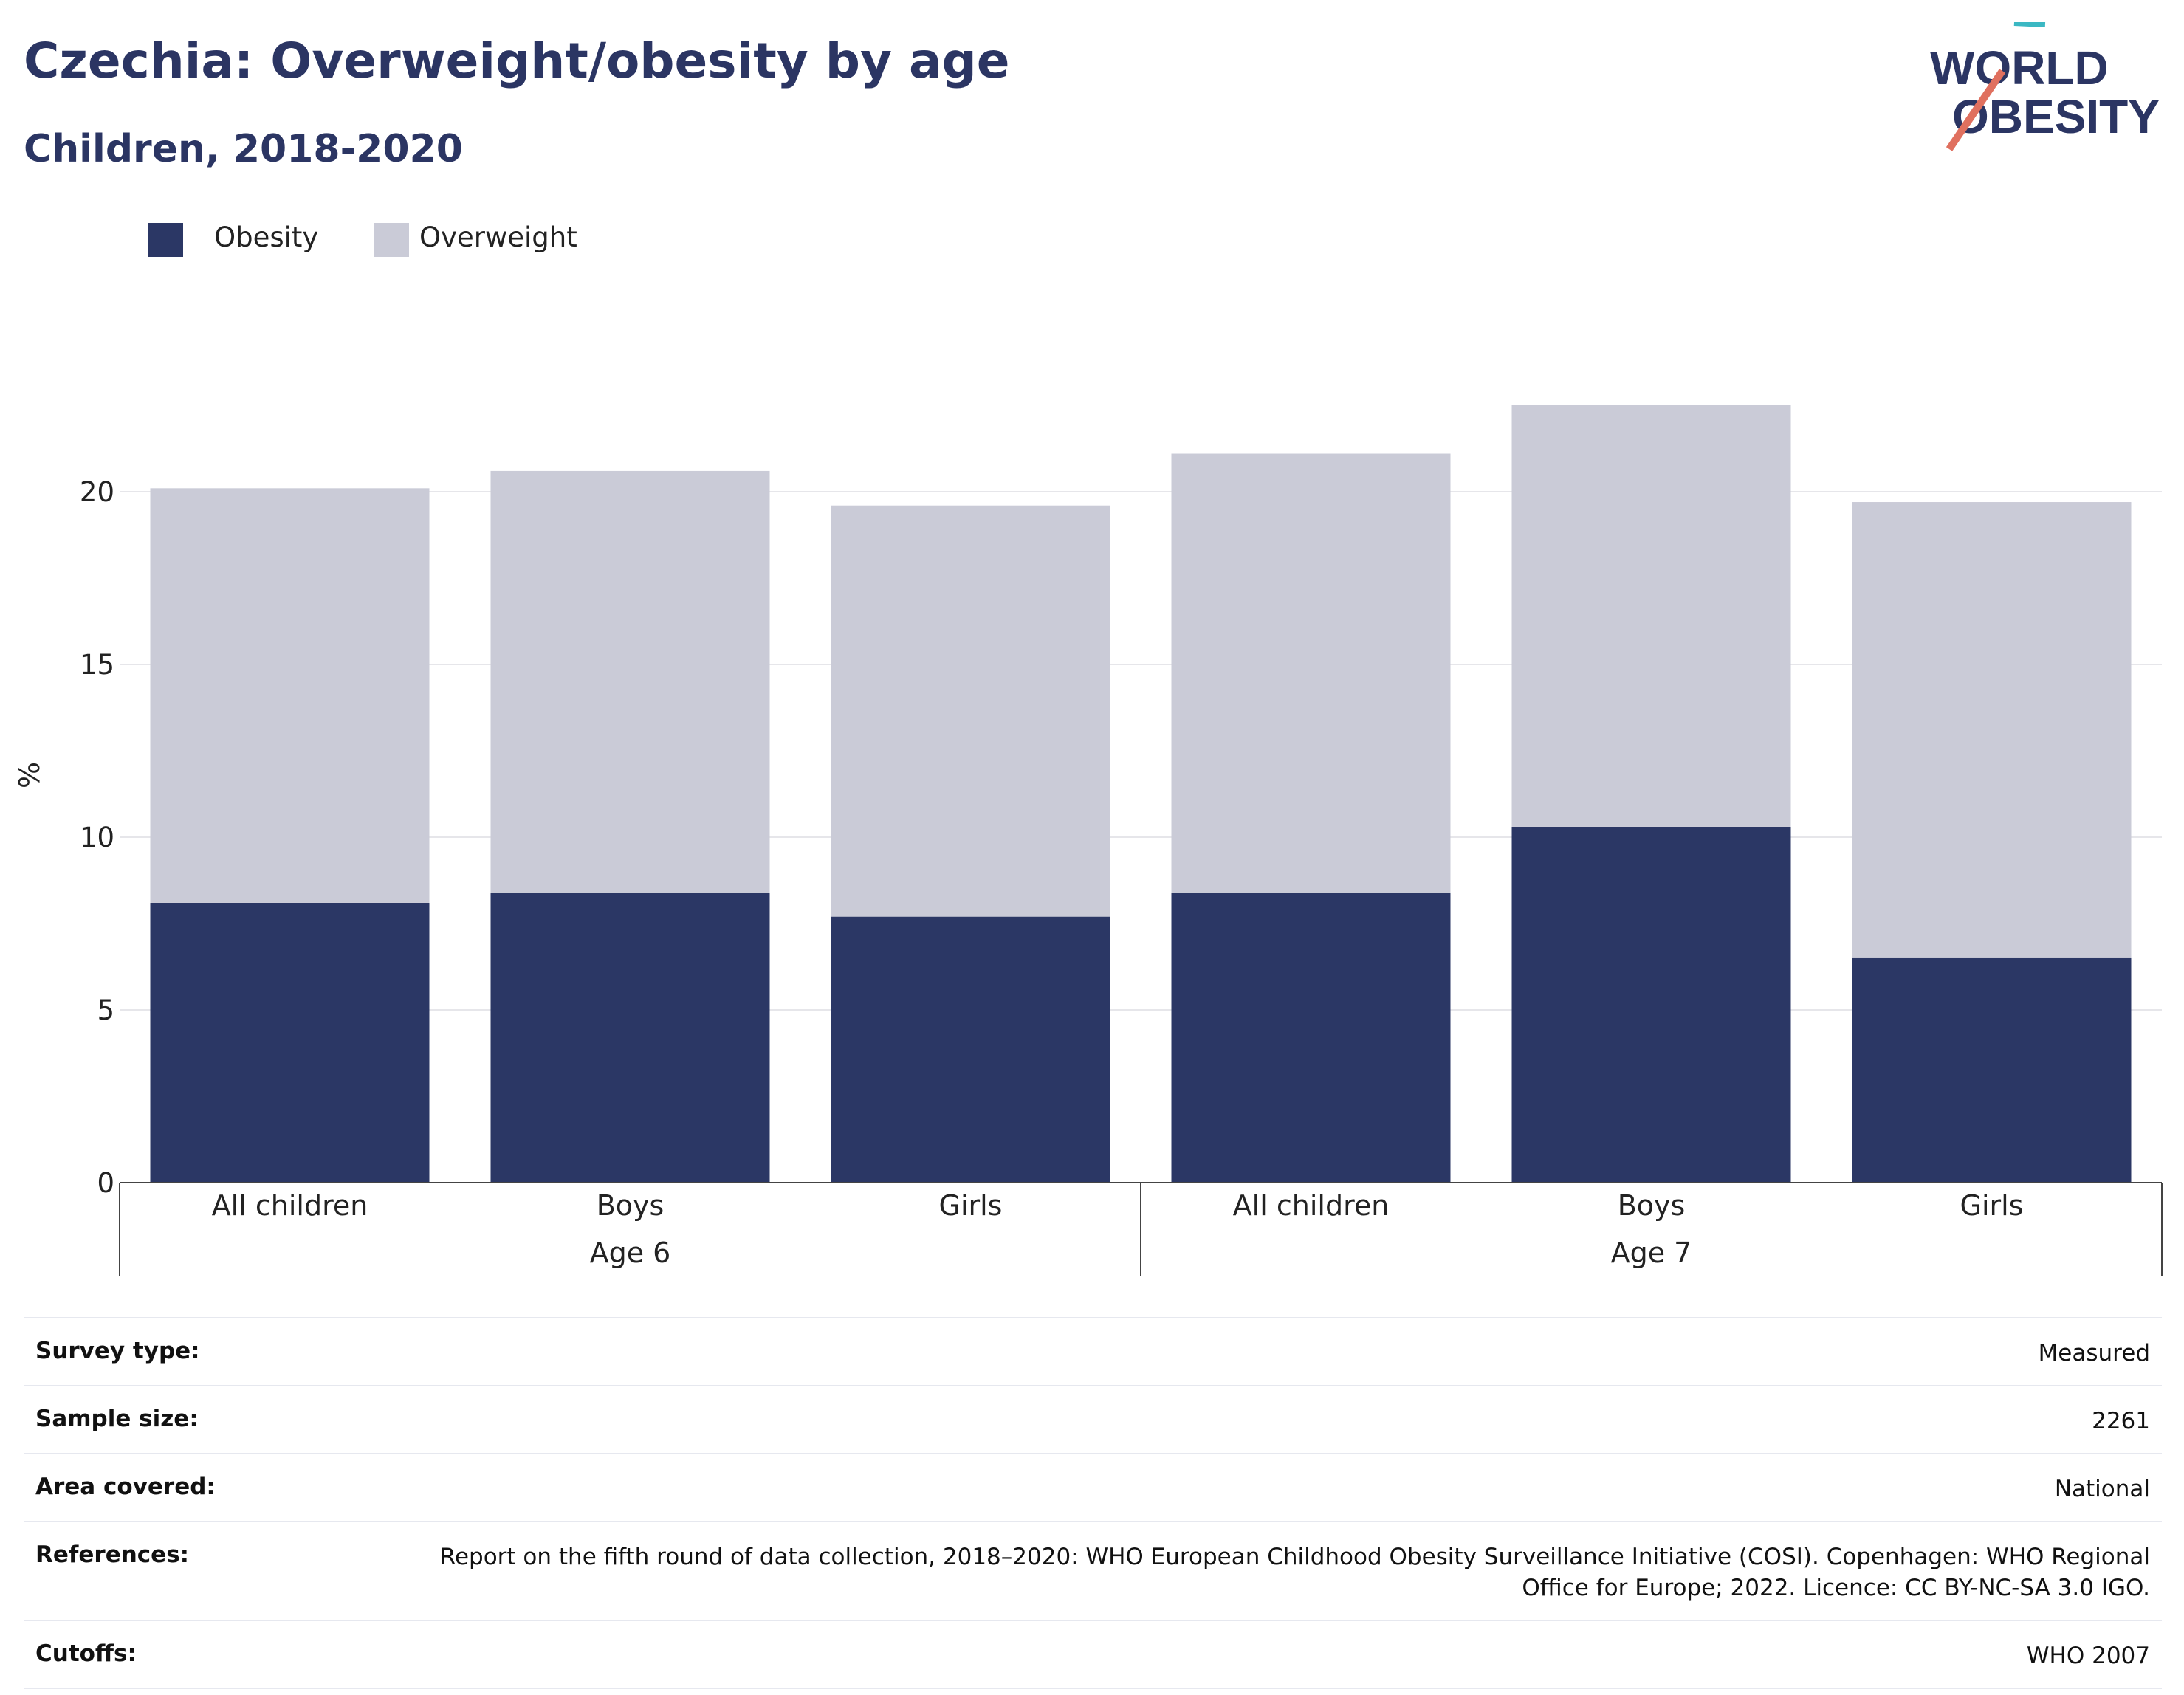 The height and width of the screenshot is (1695, 2184). What do you see at coordinates (105, 1010) in the screenshot?
I see `y-tick-label: 5` at bounding box center [105, 1010].